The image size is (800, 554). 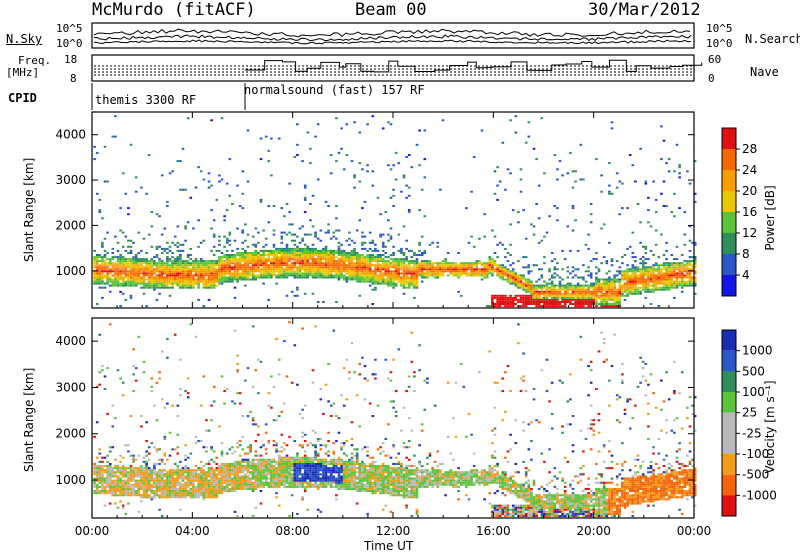 What do you see at coordinates (764, 72) in the screenshot?
I see `nave-label: Nave` at bounding box center [764, 72].